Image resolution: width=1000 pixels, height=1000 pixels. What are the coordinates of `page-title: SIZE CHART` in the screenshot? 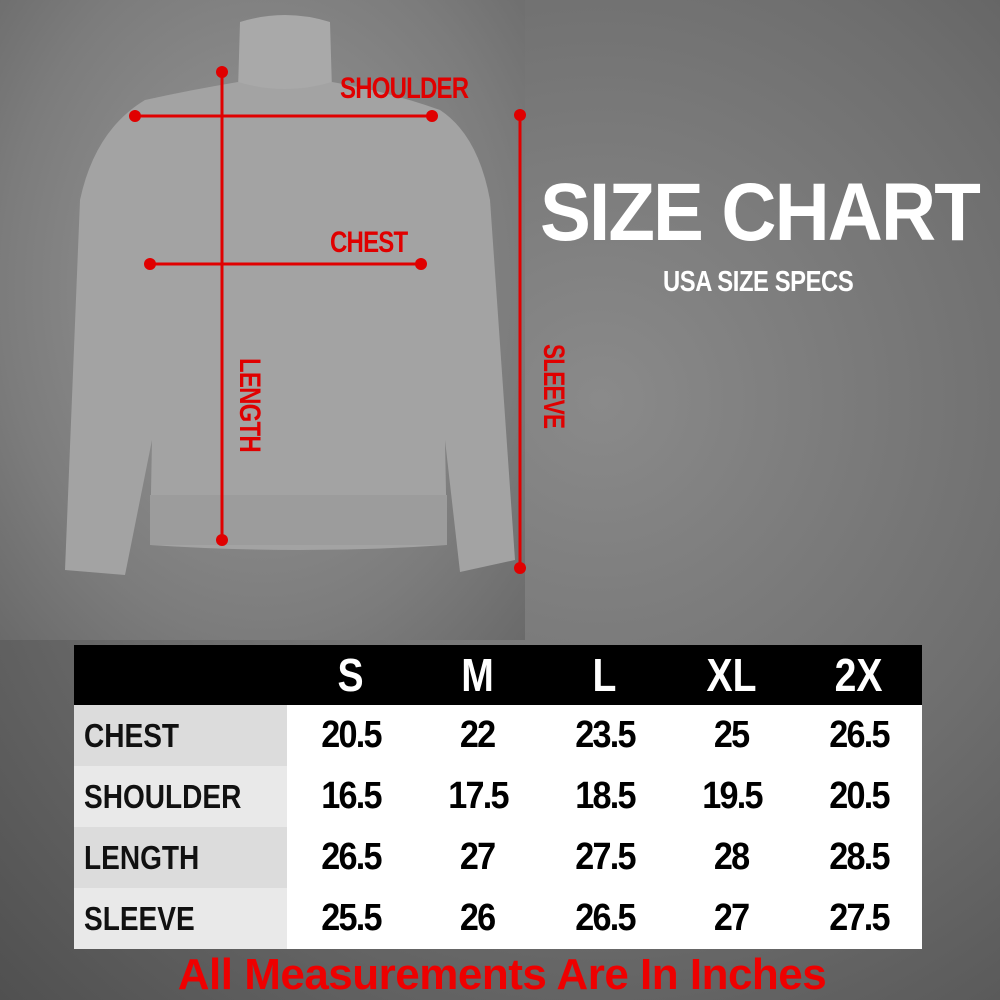 It's located at (760, 212).